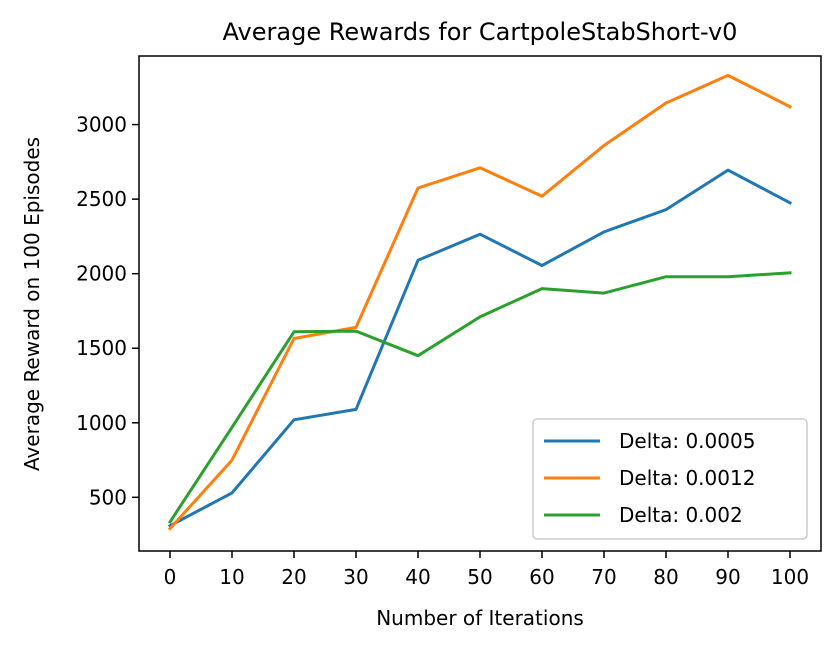 The width and height of the screenshot is (831, 653). What do you see at coordinates (681, 515) in the screenshot?
I see `legend-label: Delta: 0.002` at bounding box center [681, 515].